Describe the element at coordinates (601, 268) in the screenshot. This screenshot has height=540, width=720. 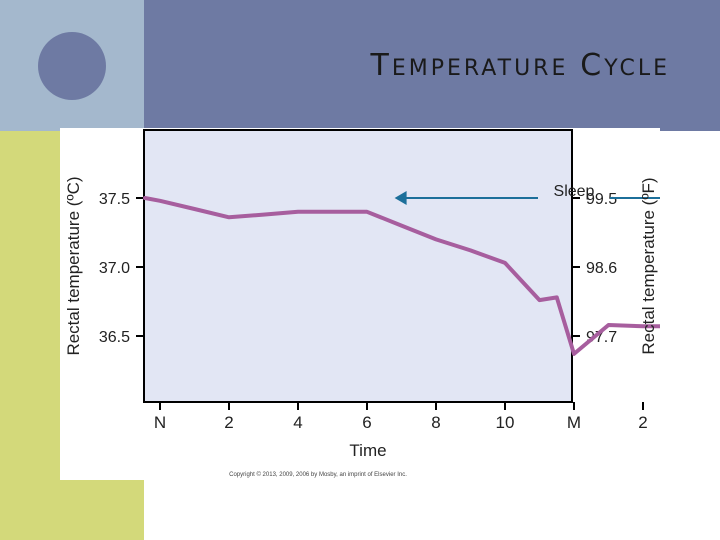
I see `y-right-tick-label: 98.6` at that location.